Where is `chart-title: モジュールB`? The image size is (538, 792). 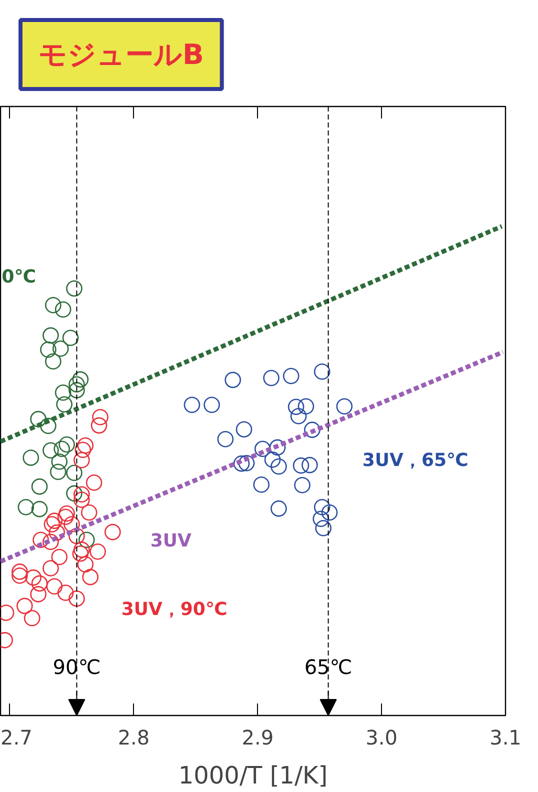
chart-title: モジュールB is located at coordinates (121, 54).